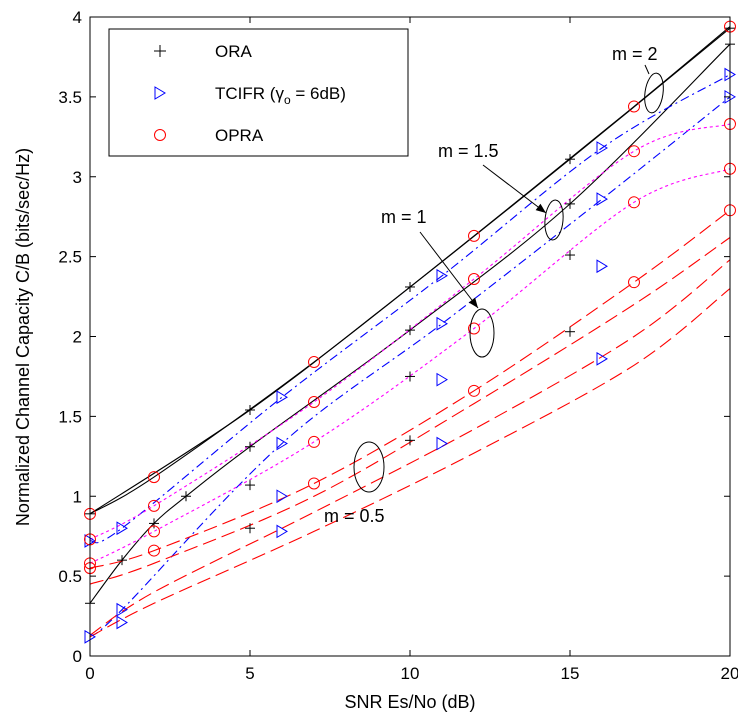 Image resolution: width=738 pixels, height=721 pixels. Describe the element at coordinates (70, 416) in the screenshot. I see `y-tick-label: 1.5` at that location.